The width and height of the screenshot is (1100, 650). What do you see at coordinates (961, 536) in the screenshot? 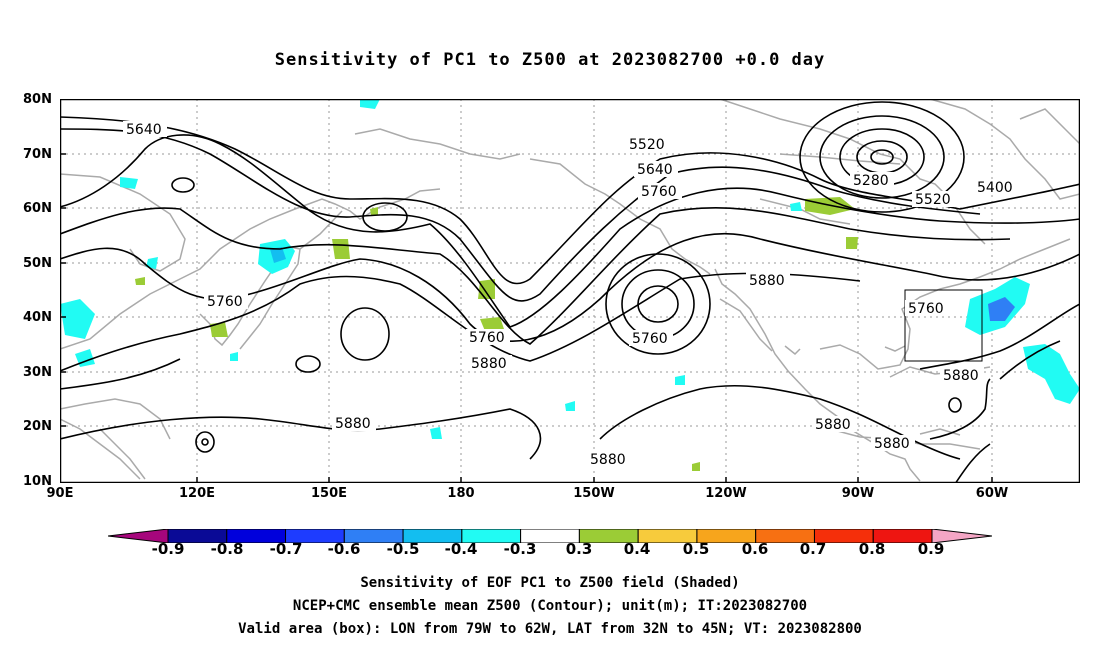
I see `colorbar-right-tip` at bounding box center [961, 536].